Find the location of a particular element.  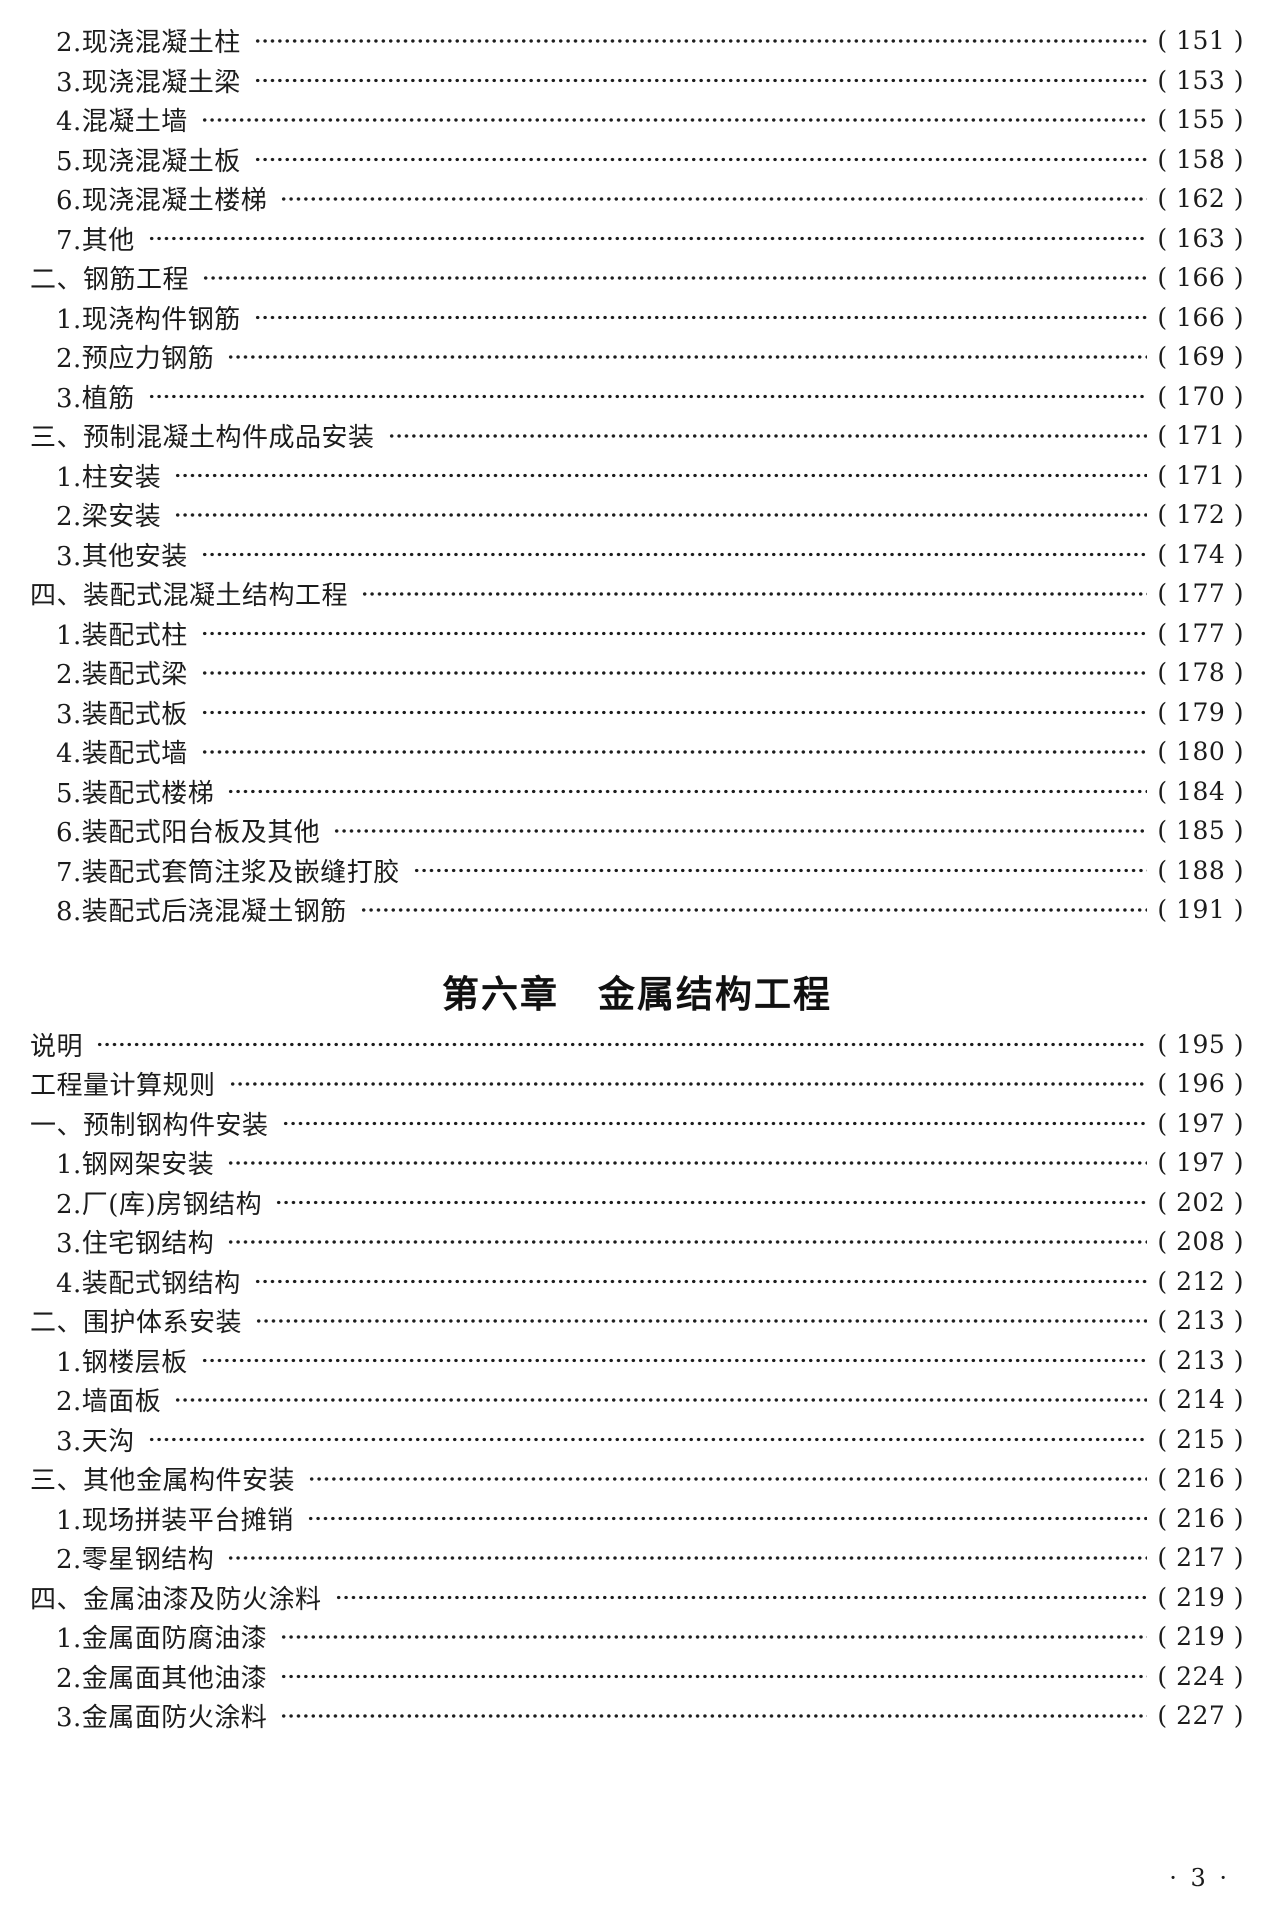

toc-entry-label: 一、预制钢构件安装 is located at coordinates (149, 1125).